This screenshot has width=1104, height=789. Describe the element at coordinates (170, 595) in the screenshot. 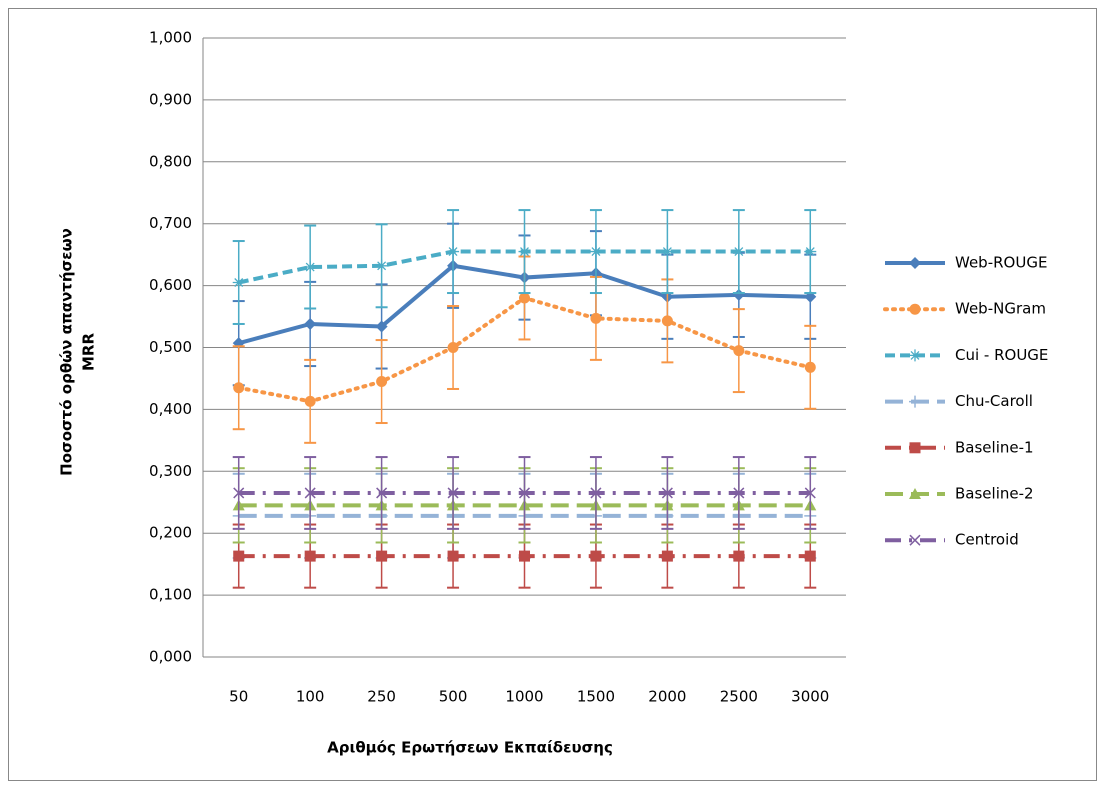

I see `y-tick-label: 0,100` at that location.